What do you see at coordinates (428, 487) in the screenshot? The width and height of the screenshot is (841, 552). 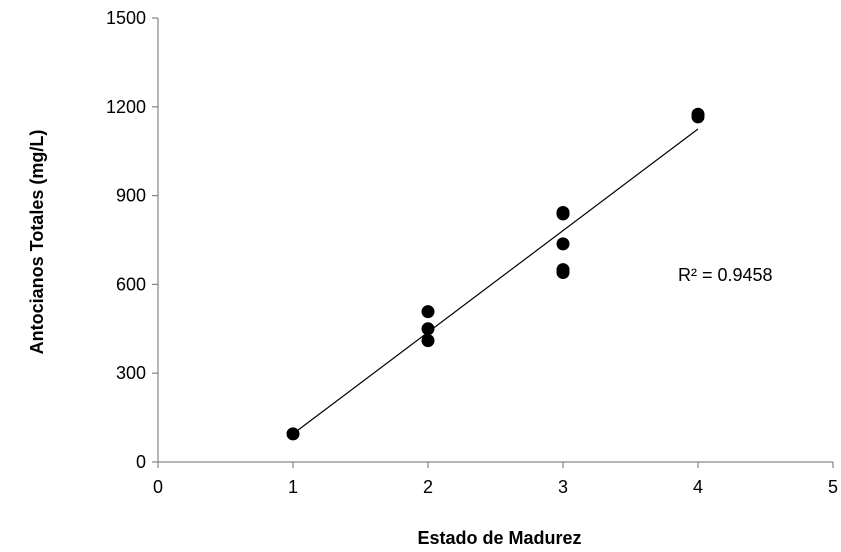 I see `x-tick-label: 2` at bounding box center [428, 487].